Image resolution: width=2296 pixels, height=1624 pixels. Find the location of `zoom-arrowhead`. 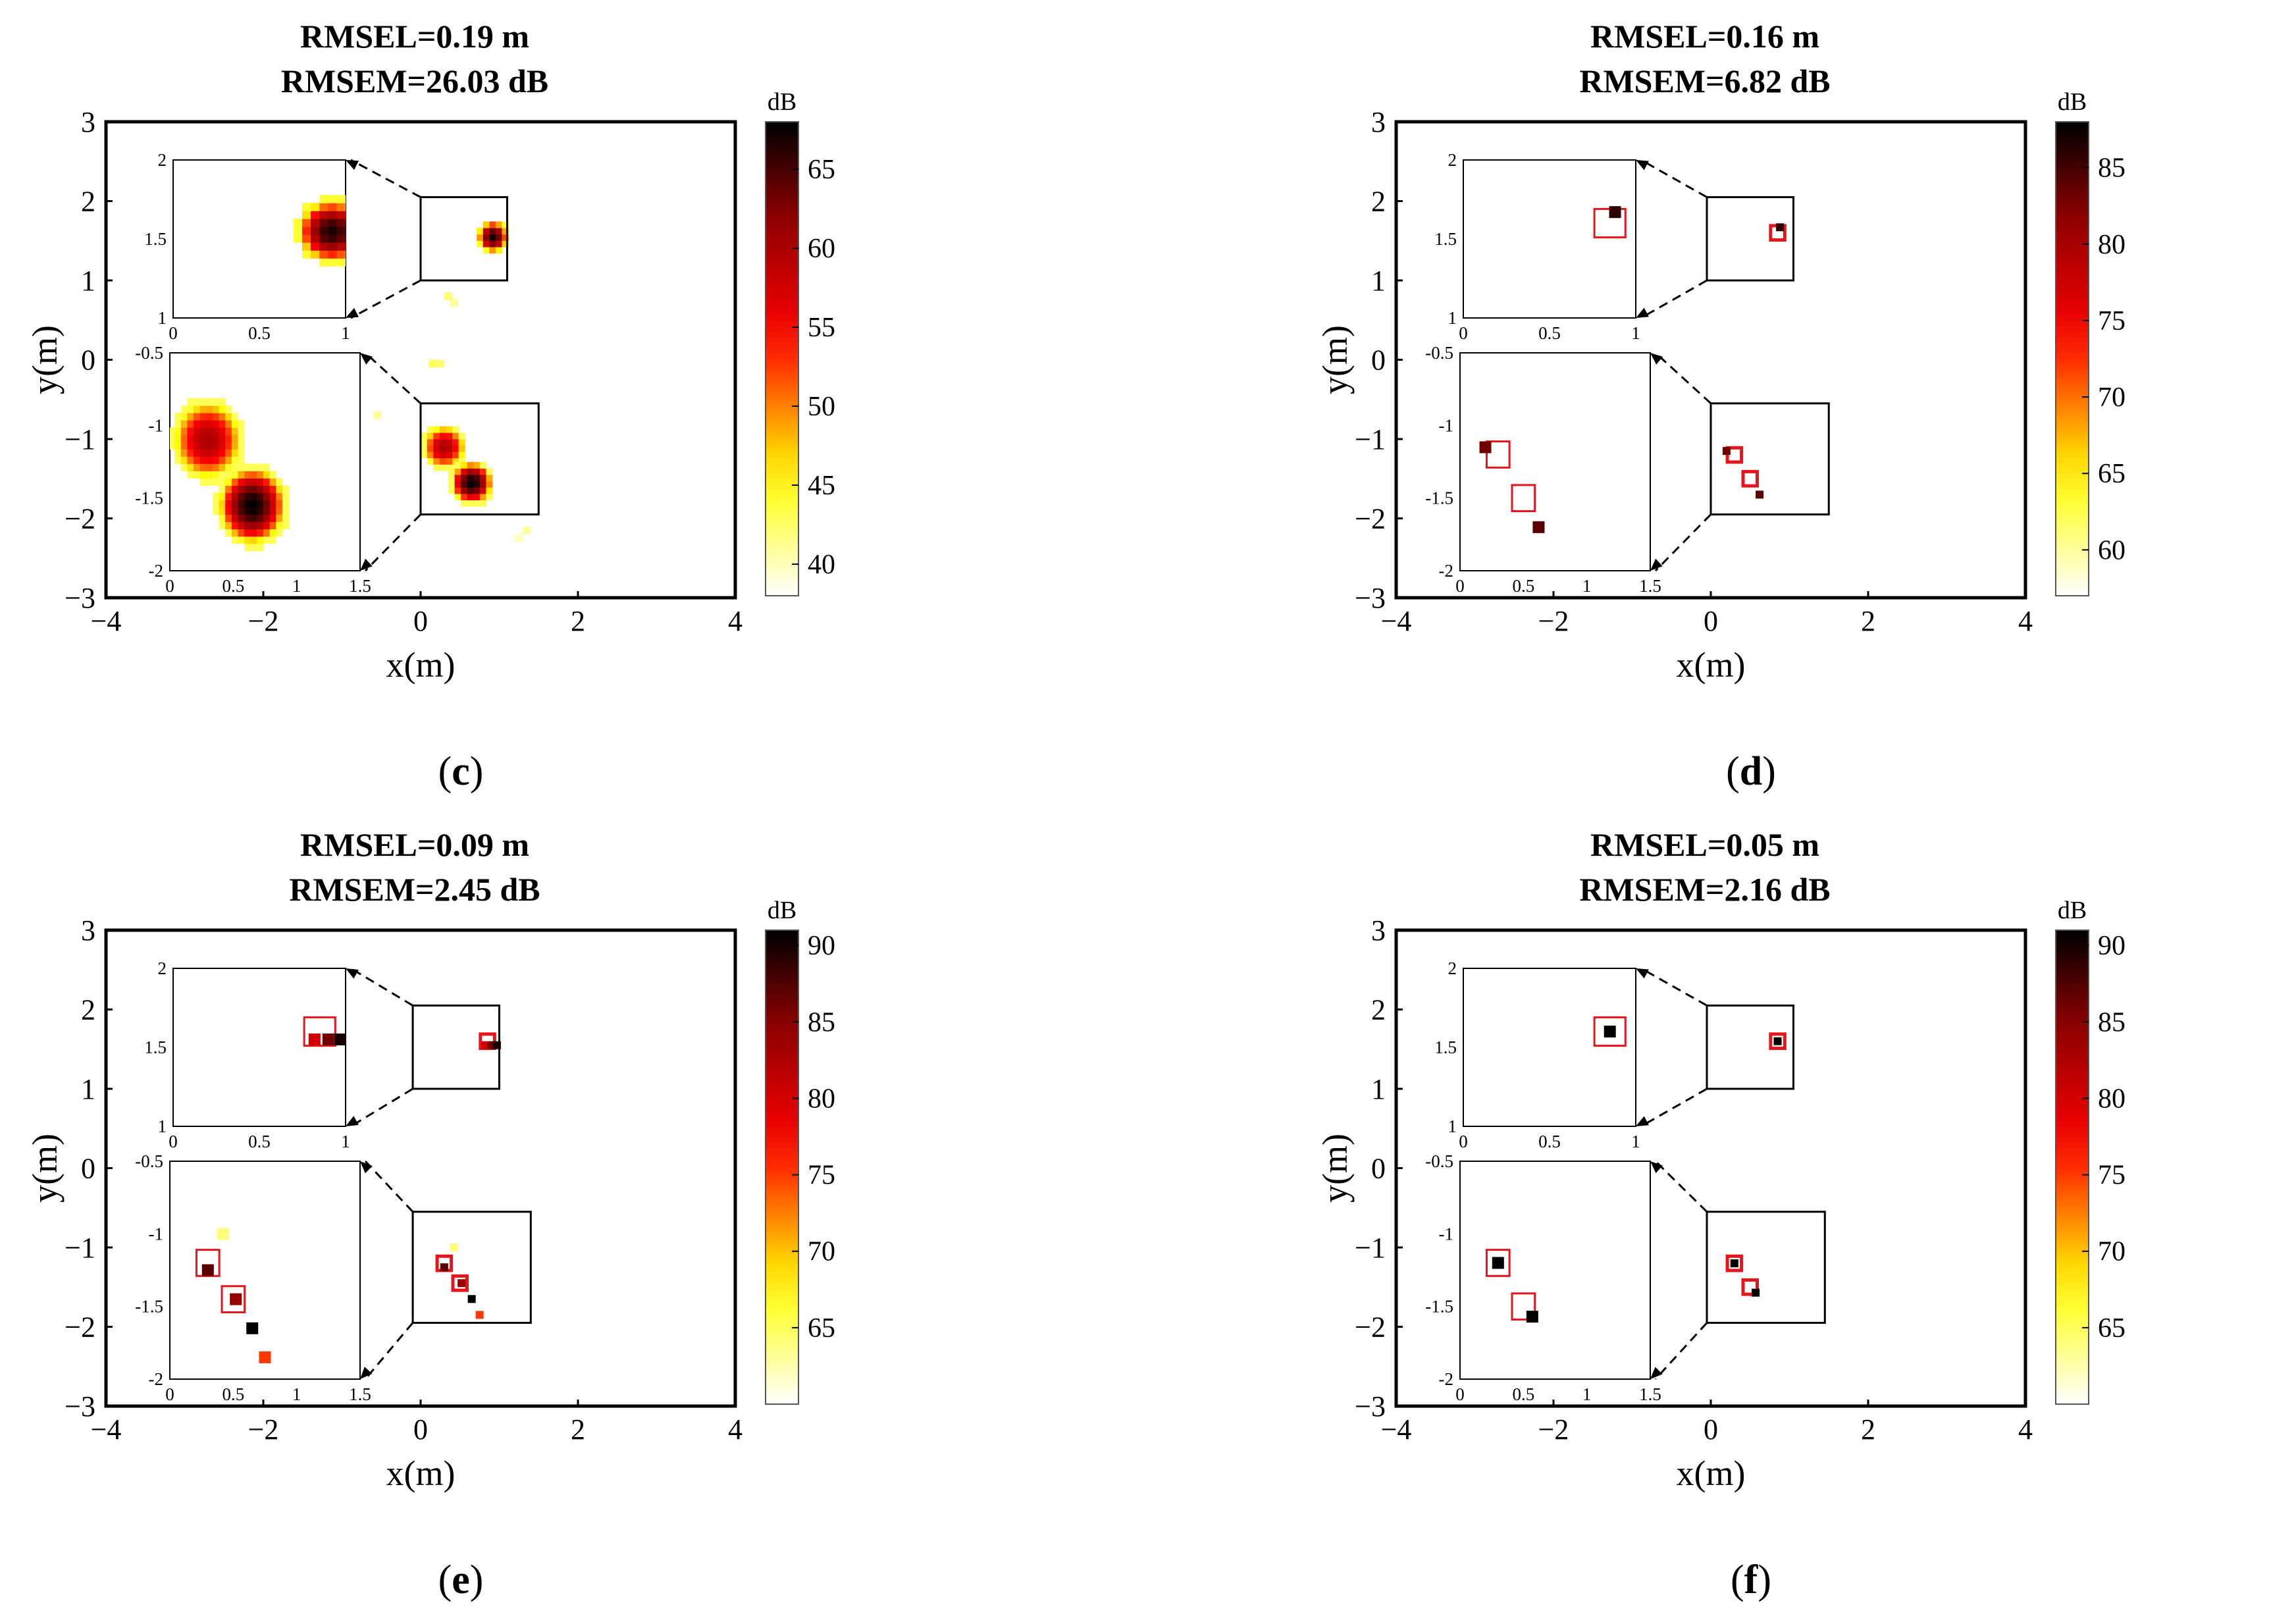

zoom-arrowhead is located at coordinates (1642, 165).